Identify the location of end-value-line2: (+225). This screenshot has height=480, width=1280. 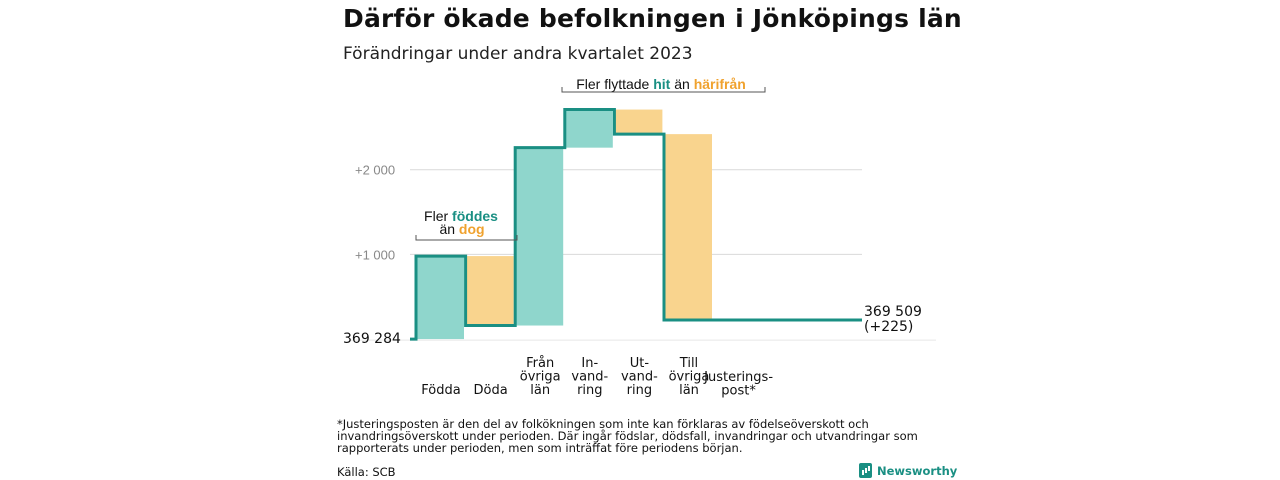
(888, 327).